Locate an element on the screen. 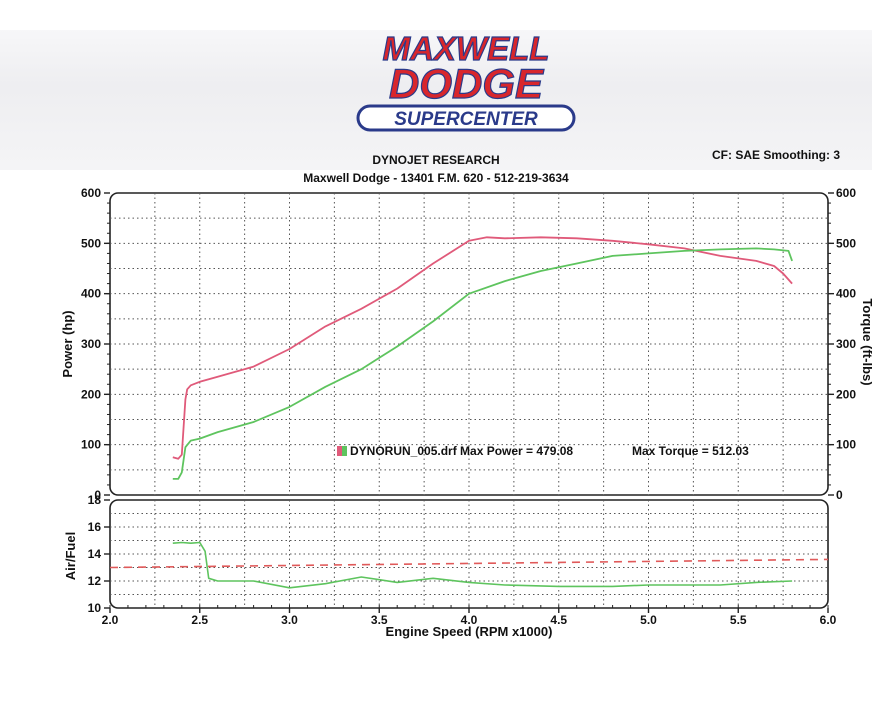  power-tick-label: 600 is located at coordinates (91, 193).